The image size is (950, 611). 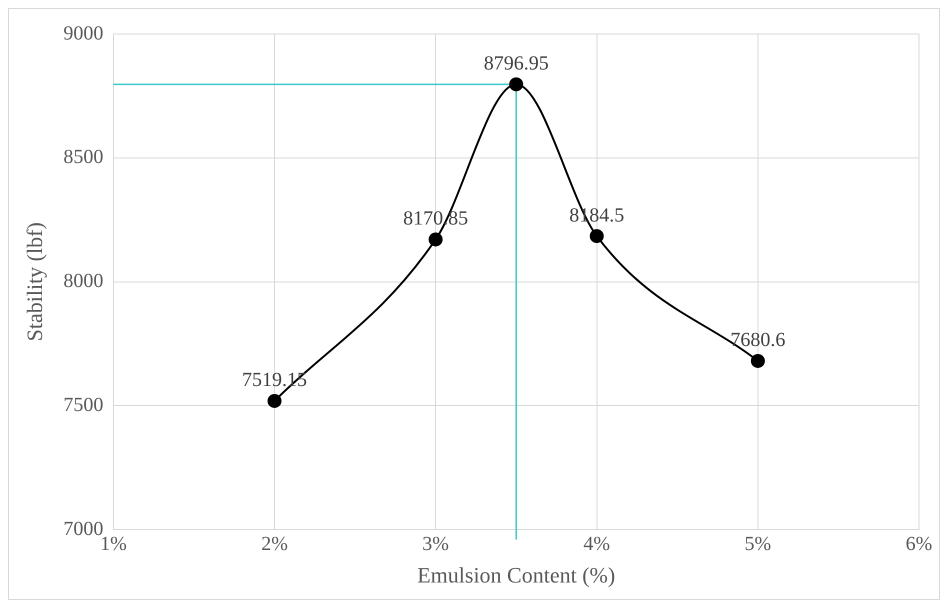 I want to click on x-tick-label: 6%, so click(x=919, y=543).